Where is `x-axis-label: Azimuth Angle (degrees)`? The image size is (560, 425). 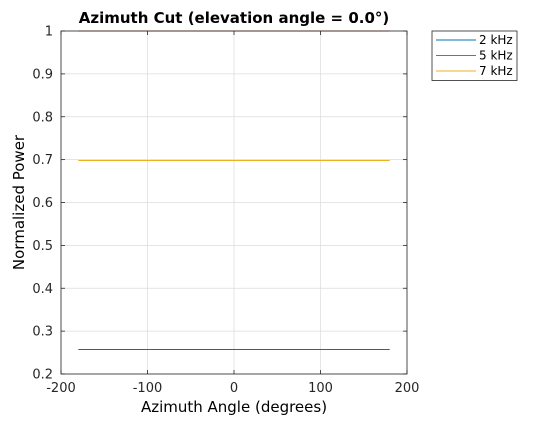 x-axis-label: Azimuth Angle (degrees) is located at coordinates (234, 407).